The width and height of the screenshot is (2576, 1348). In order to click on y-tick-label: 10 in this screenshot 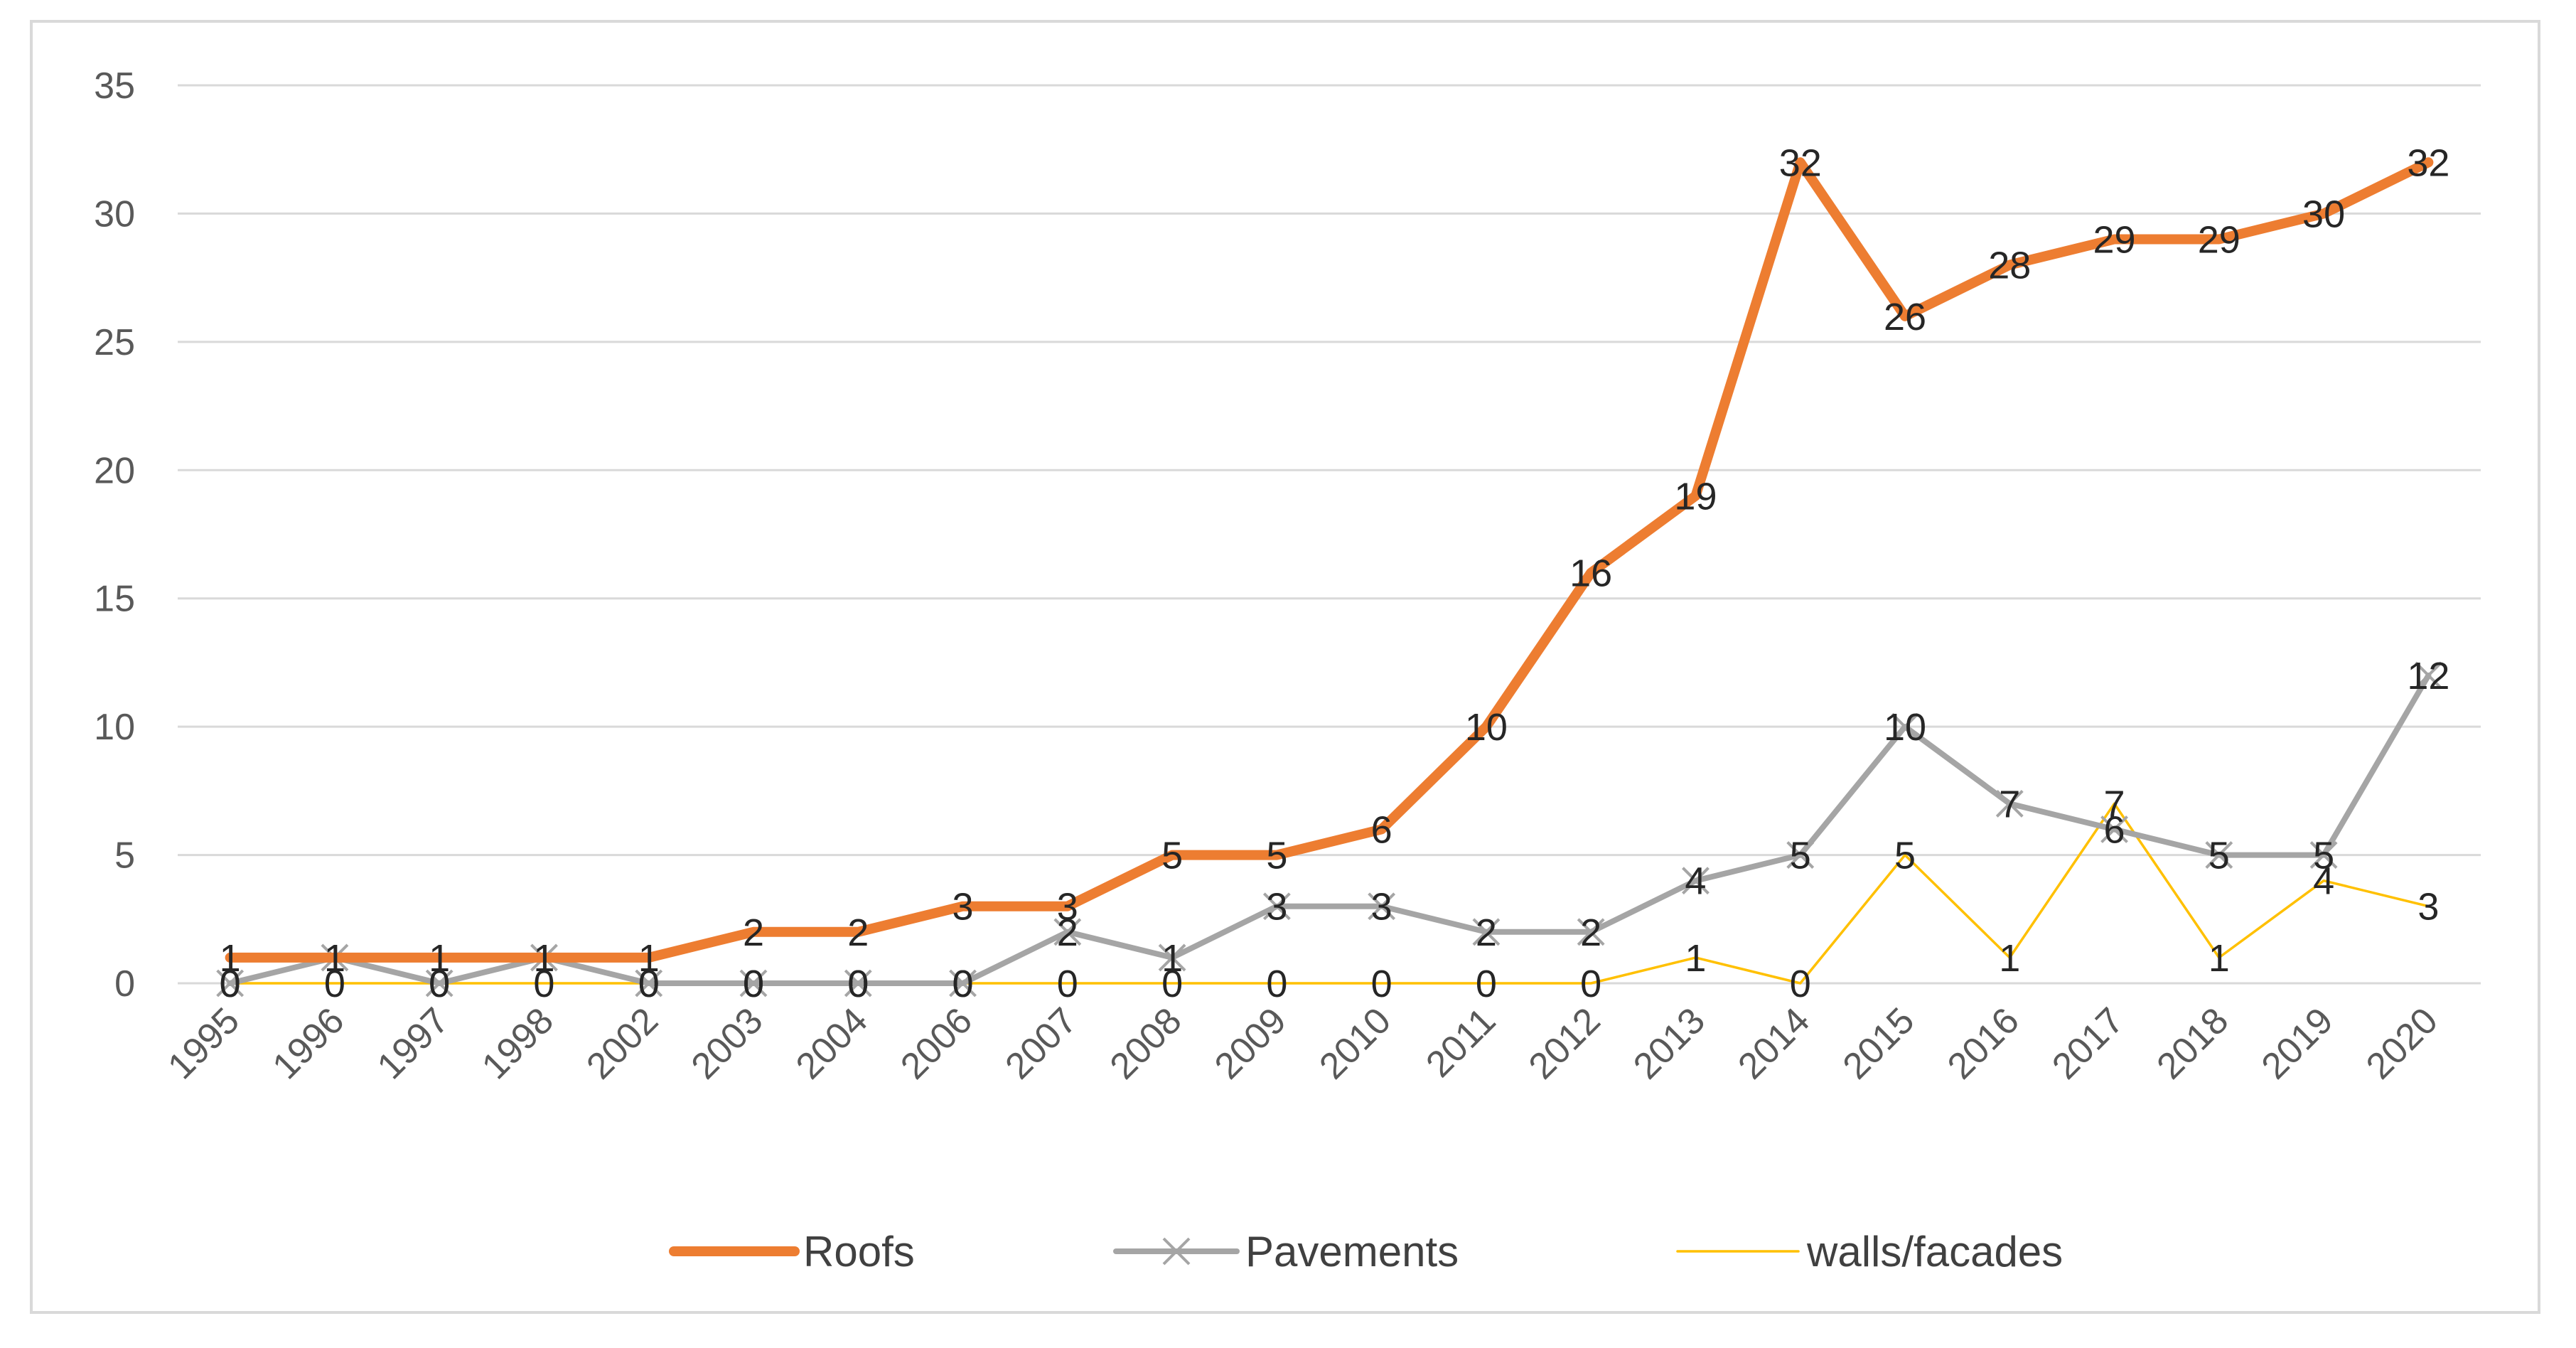, I will do `click(114, 727)`.